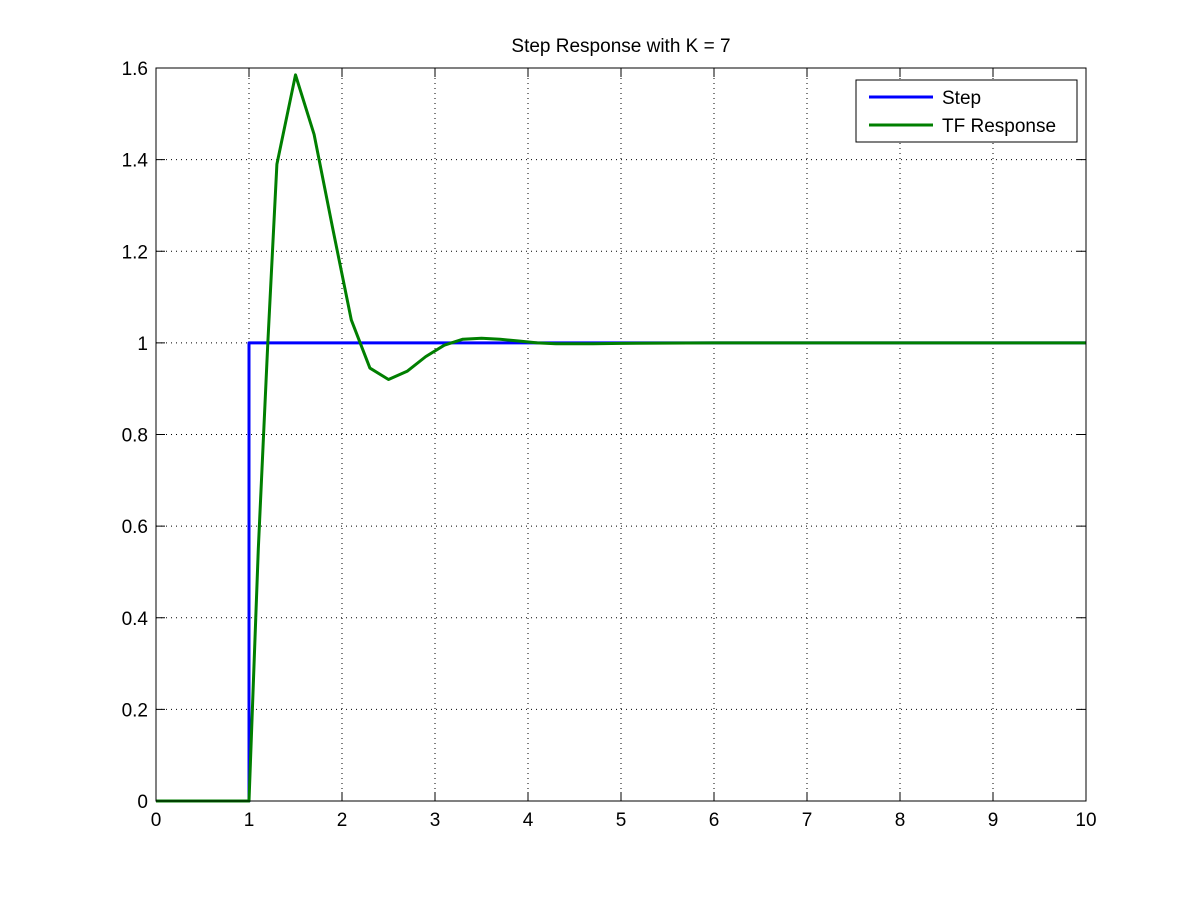 This screenshot has height=905, width=1200. What do you see at coordinates (135, 252) in the screenshot?
I see `y-tick-label: 1.2` at bounding box center [135, 252].